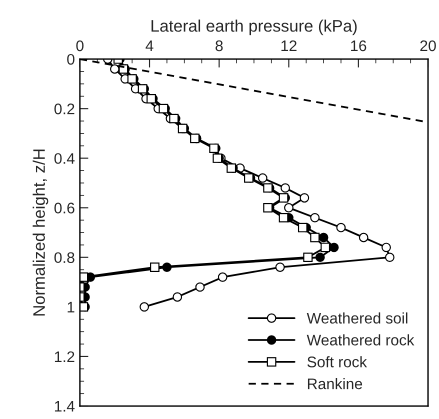 Image resolution: width=439 pixels, height=419 pixels. I want to click on x-axis-title: Lateral earth pressure (kPa), so click(254, 28).